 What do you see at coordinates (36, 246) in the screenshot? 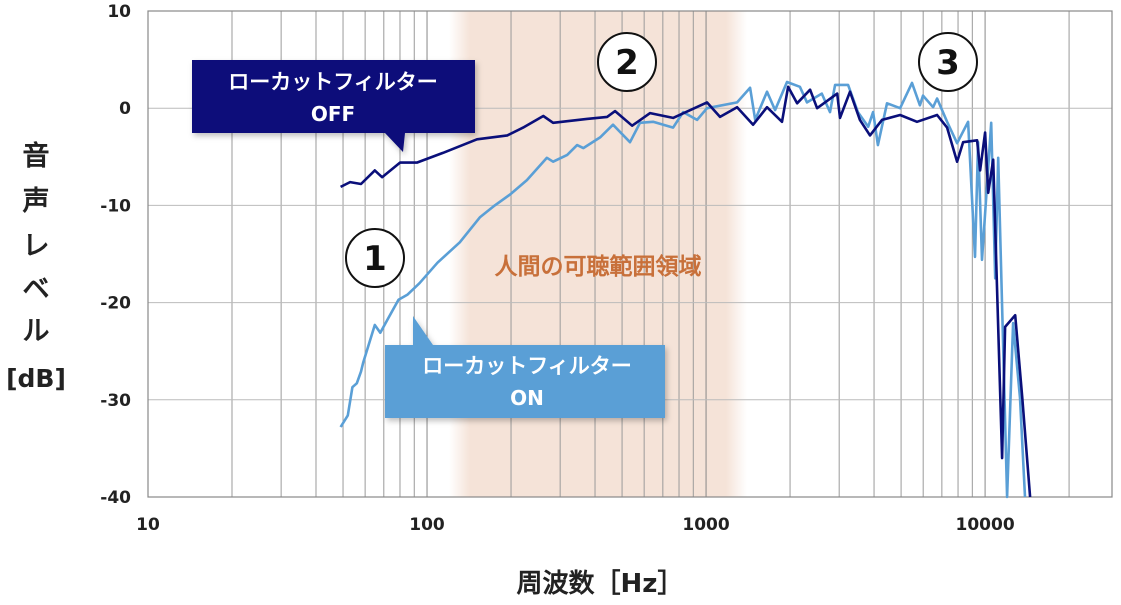
I see `y-axis-label-char: レ` at bounding box center [36, 246].